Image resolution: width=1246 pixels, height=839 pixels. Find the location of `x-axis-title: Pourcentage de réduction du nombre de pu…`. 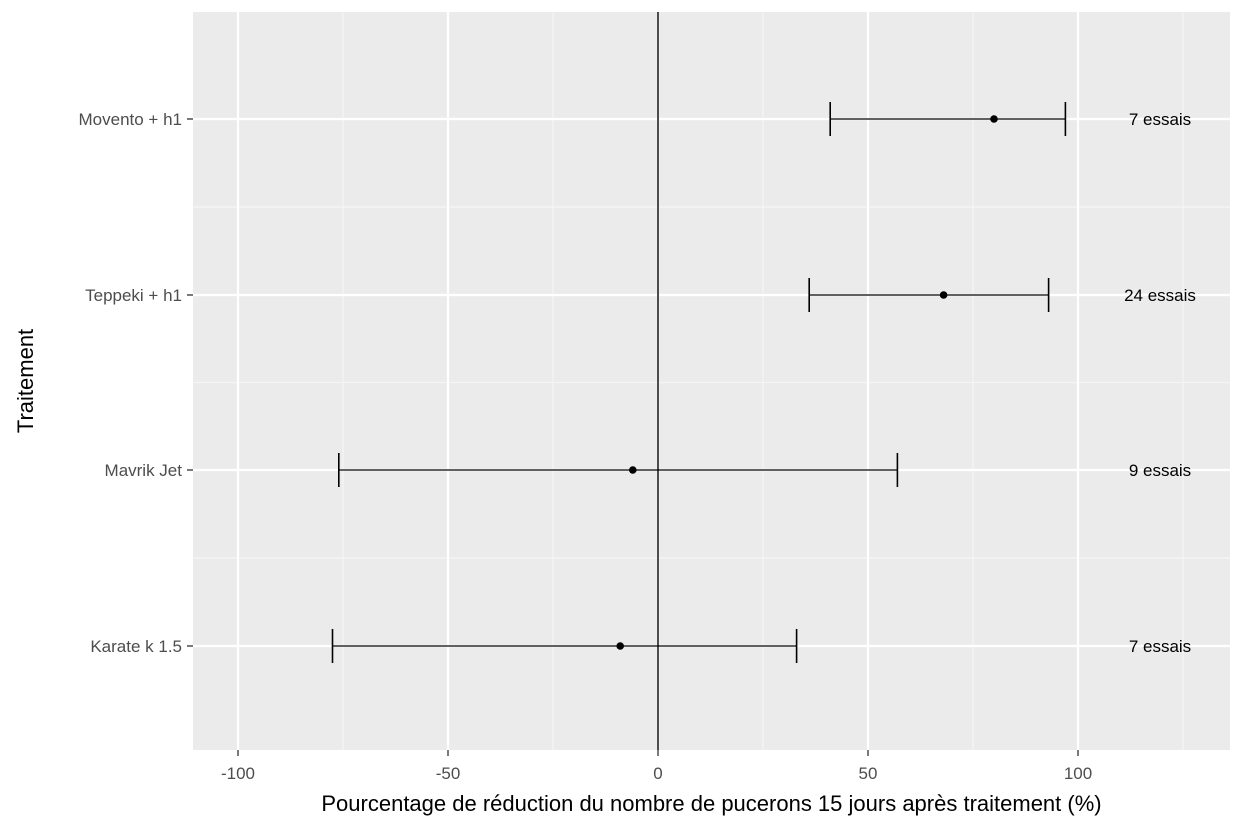

x-axis-title: Pourcentage de réduction du nombre de pu… is located at coordinates (711, 803).